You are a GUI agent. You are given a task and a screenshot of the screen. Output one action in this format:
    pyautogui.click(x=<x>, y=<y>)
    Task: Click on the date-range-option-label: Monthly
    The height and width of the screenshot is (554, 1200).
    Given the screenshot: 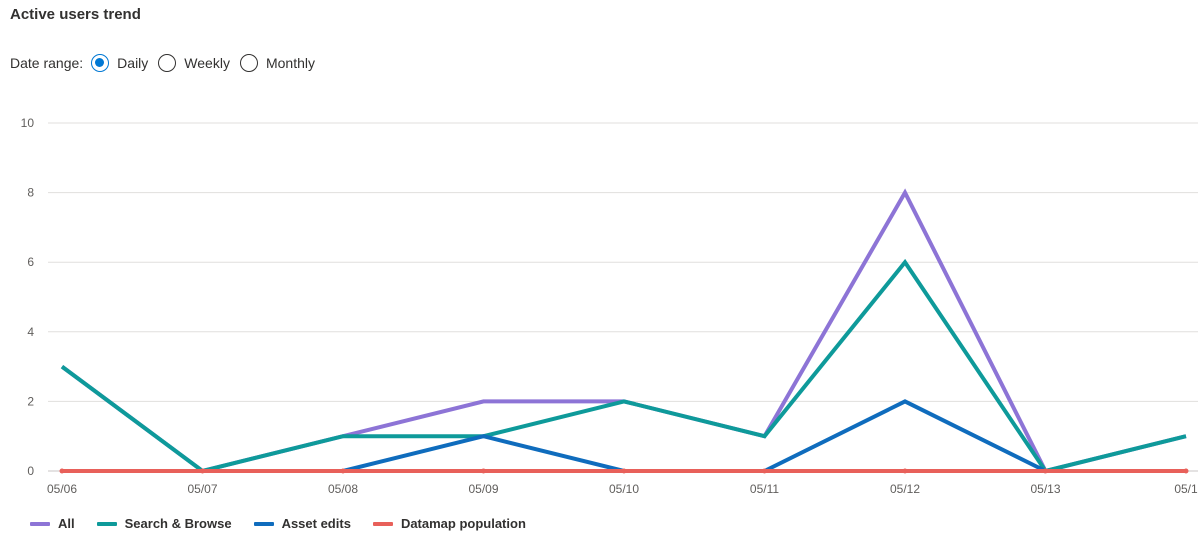 What is the action you would take?
    pyautogui.click(x=290, y=63)
    